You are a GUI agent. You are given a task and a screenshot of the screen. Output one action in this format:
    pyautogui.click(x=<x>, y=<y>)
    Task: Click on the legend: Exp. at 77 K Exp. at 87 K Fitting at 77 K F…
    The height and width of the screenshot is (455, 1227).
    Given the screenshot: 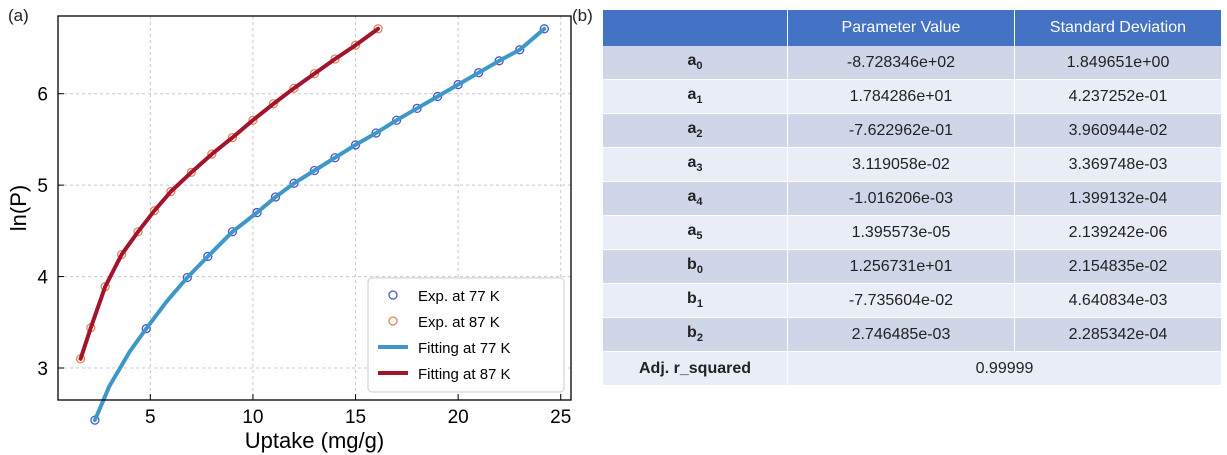 What is the action you would take?
    pyautogui.click(x=466, y=335)
    